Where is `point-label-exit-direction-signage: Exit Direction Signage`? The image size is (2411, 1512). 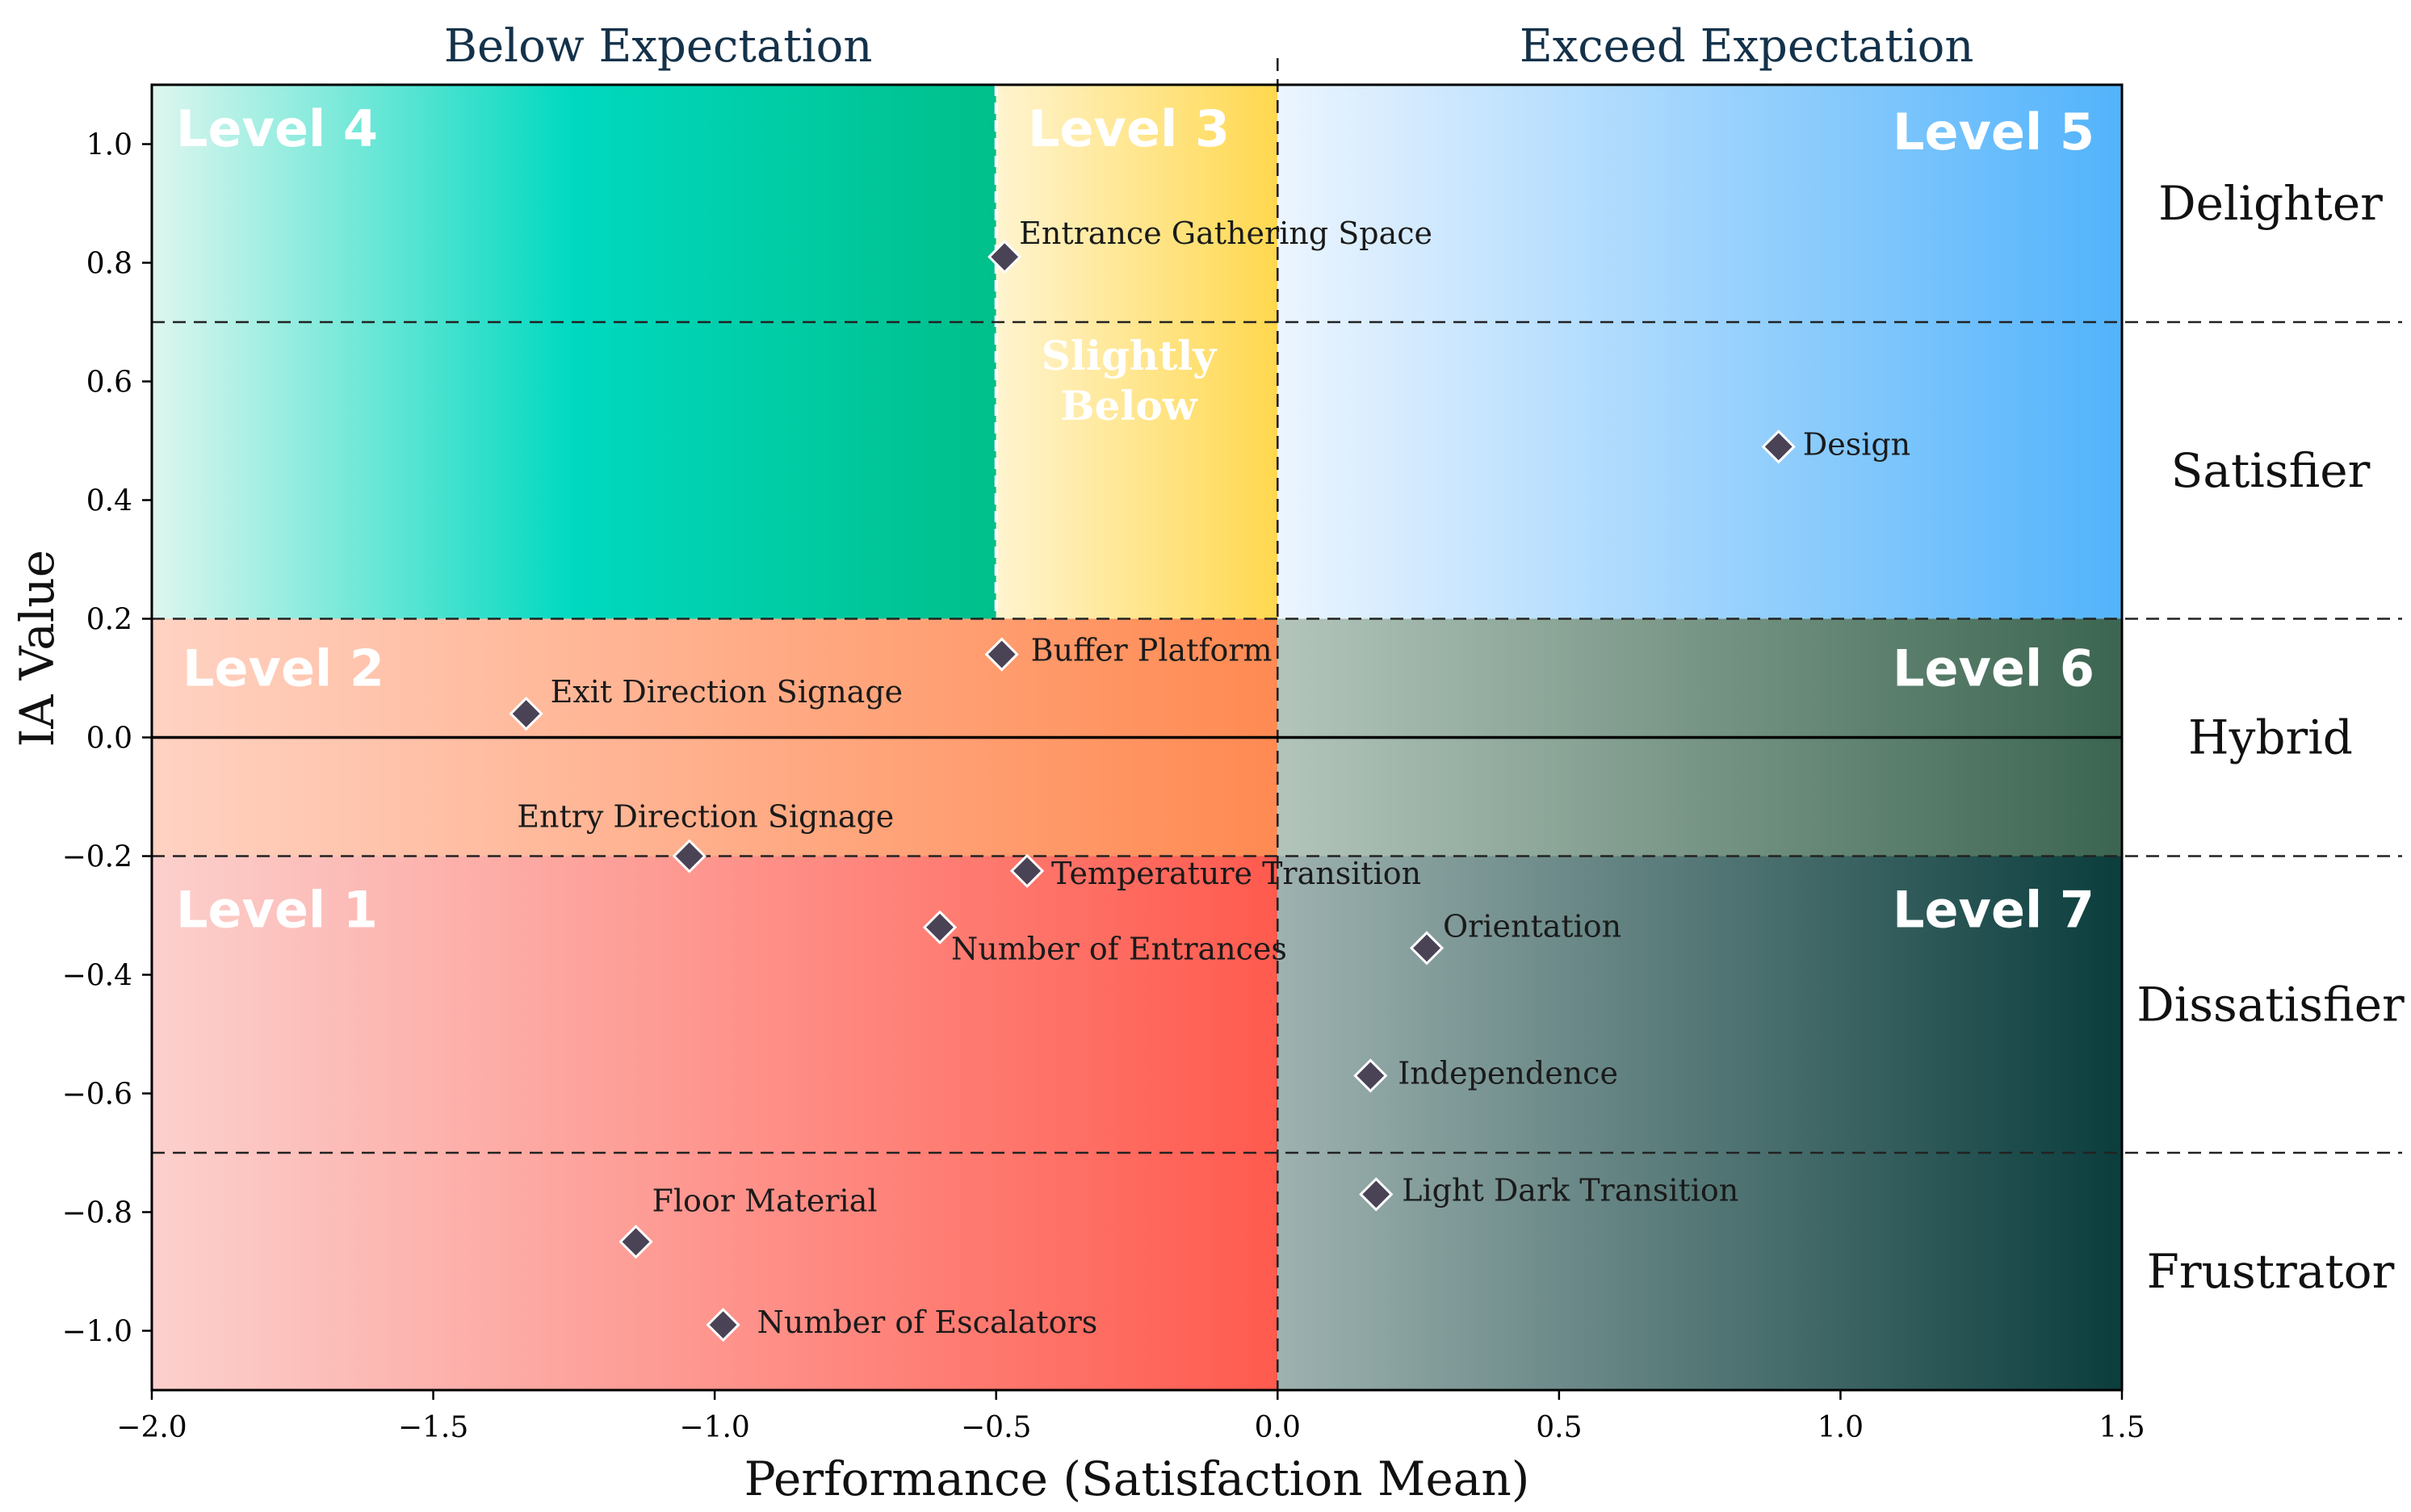
point-label-exit-direction-signage: Exit Direction Signage is located at coordinates (727, 692).